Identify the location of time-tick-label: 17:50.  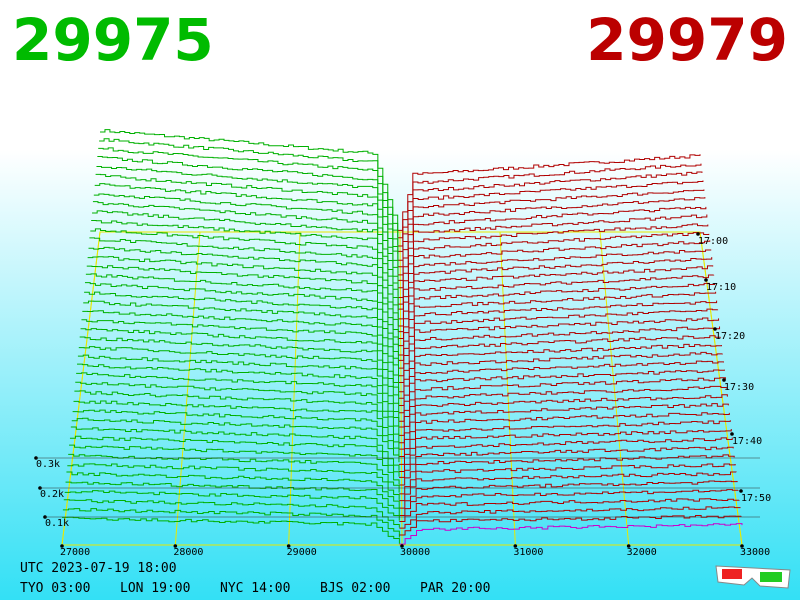
(756, 498).